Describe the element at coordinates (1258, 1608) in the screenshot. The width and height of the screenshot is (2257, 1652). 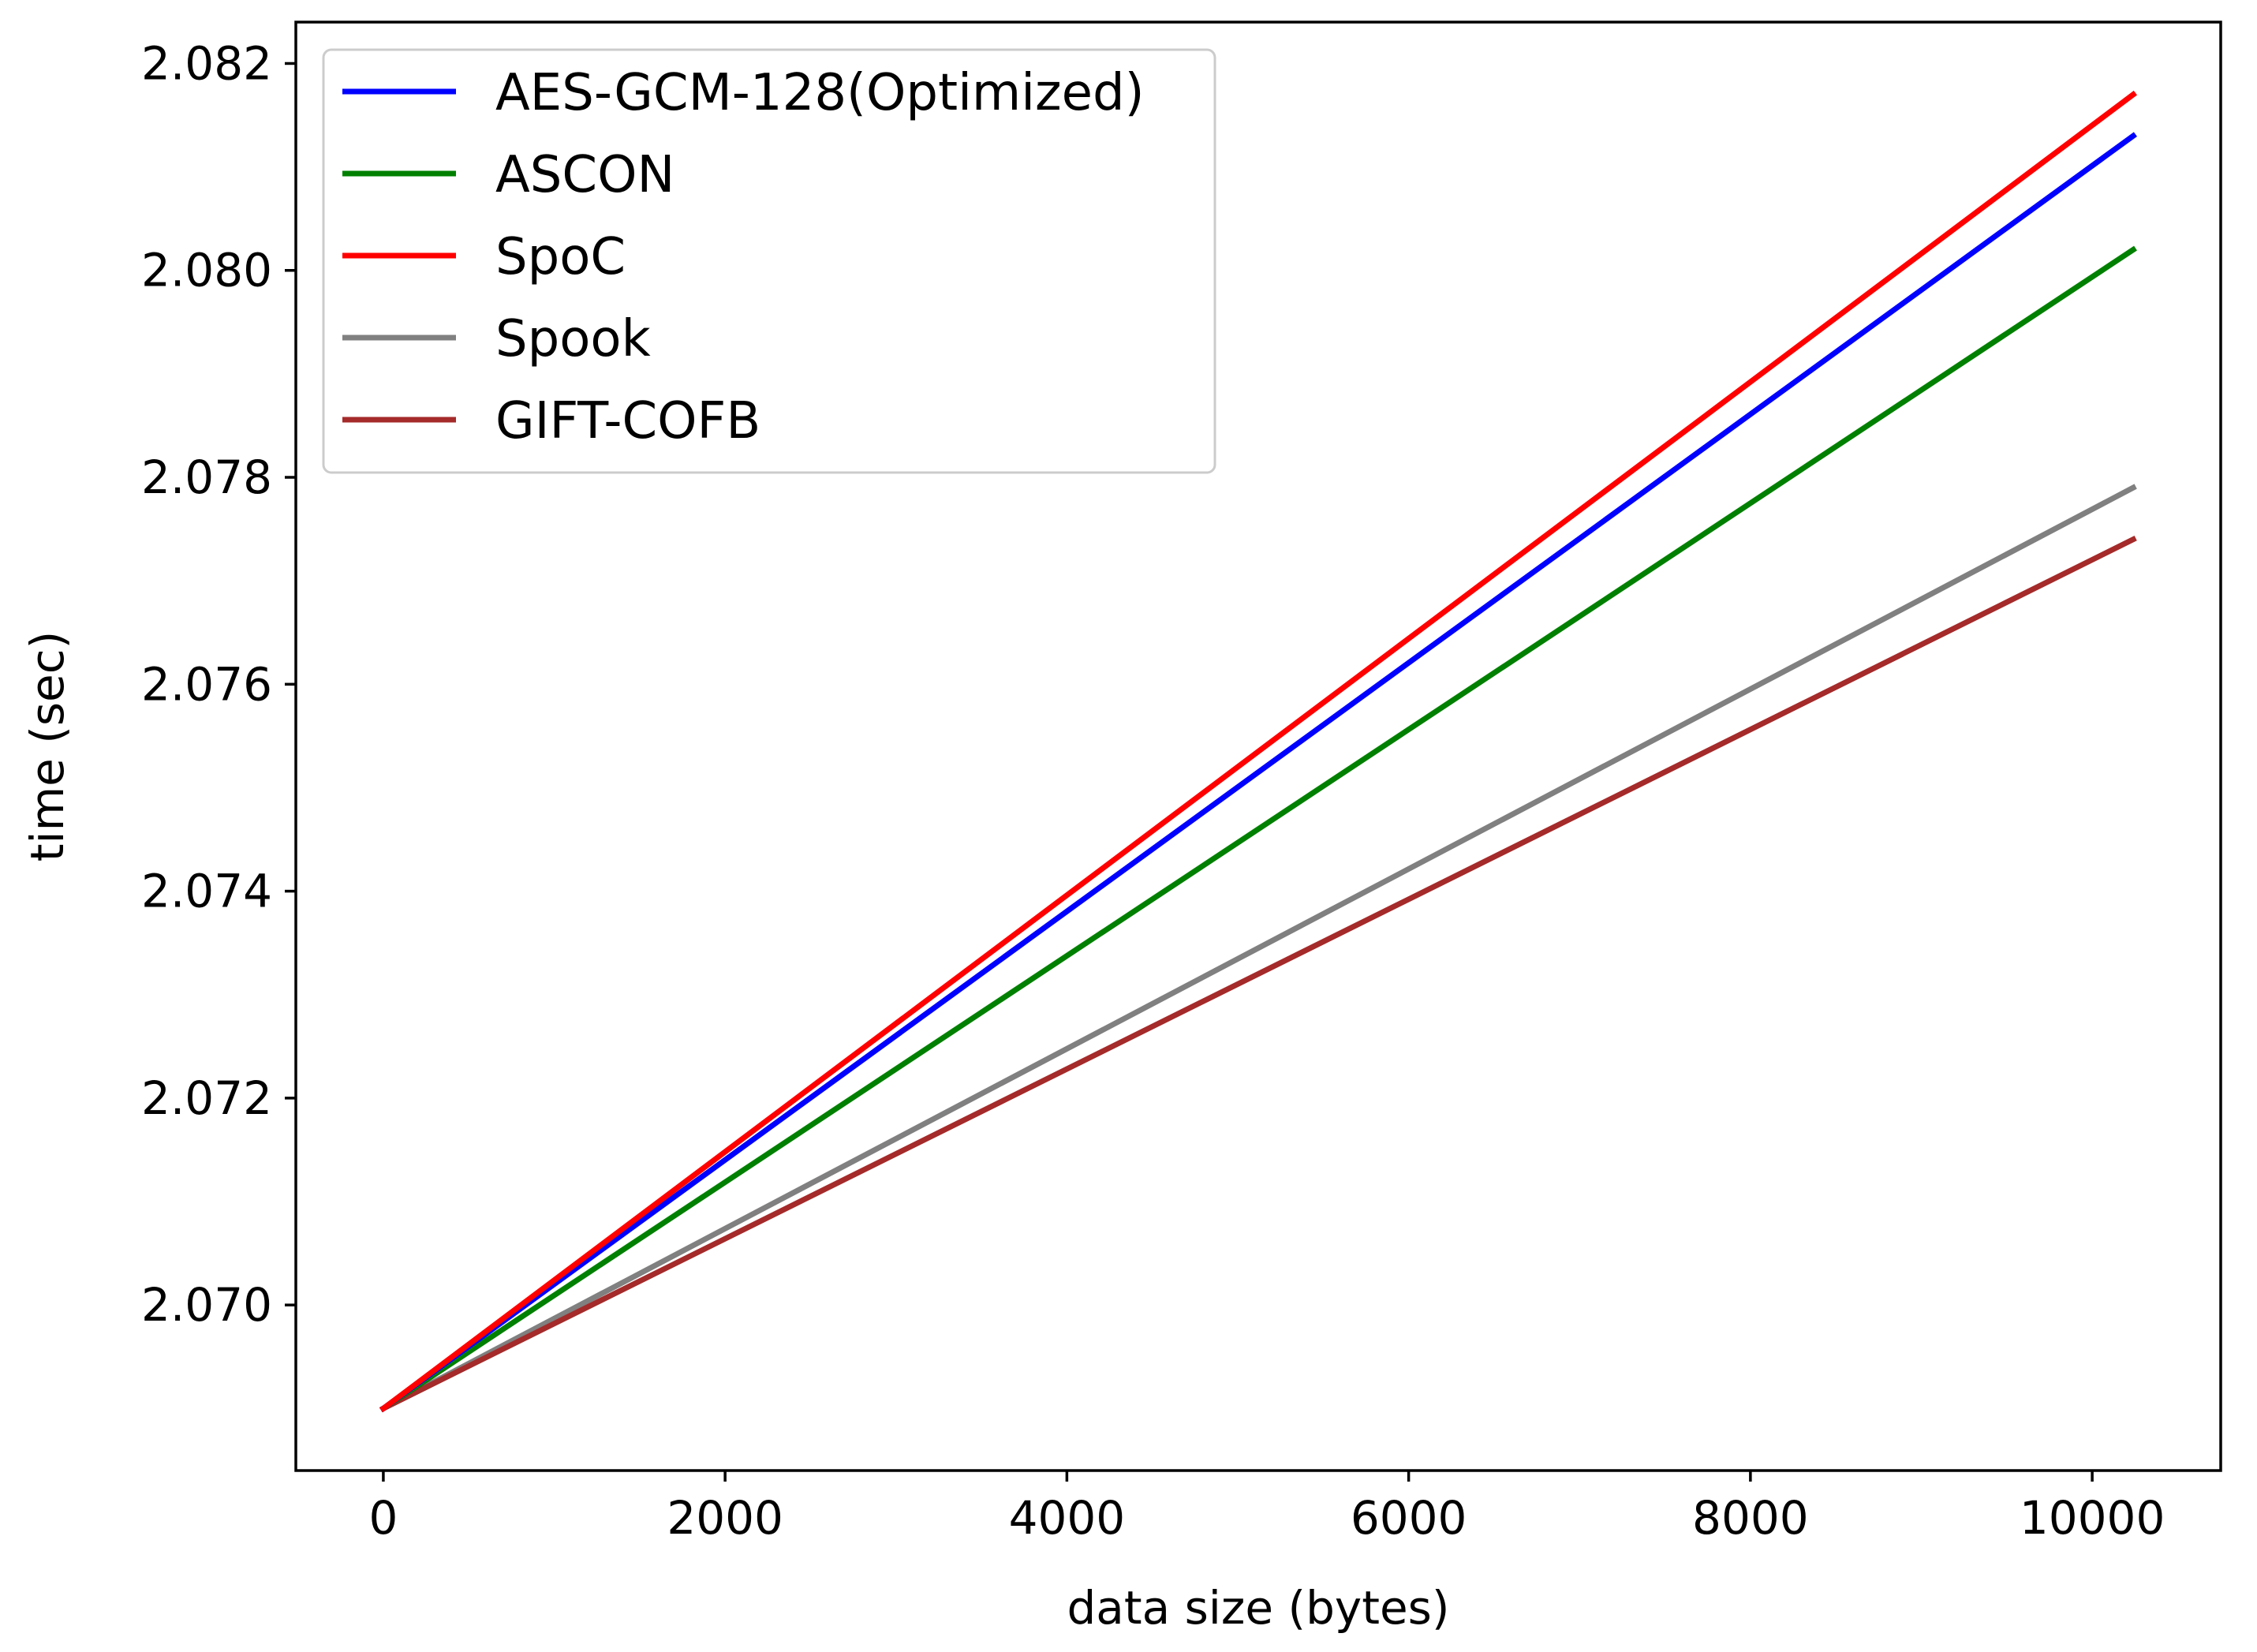
I see `x-axis-label: data size (bytes)` at that location.